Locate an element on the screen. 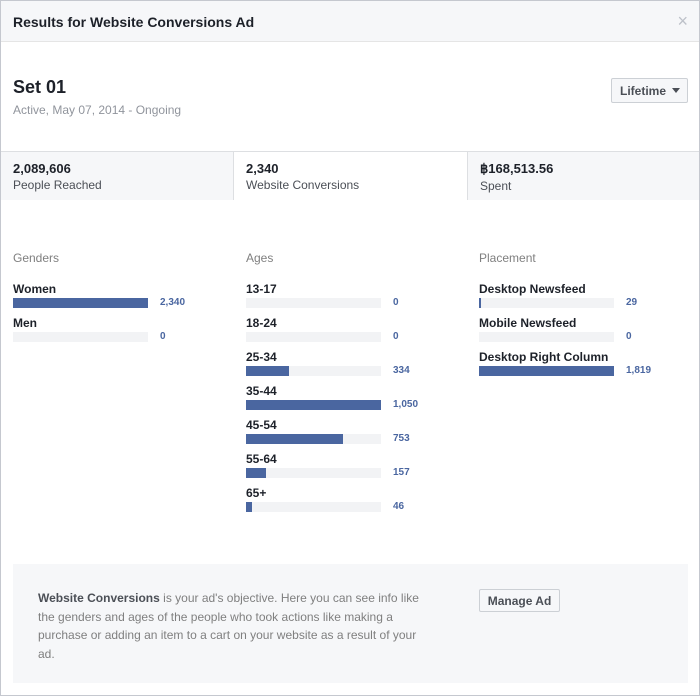 The height and width of the screenshot is (696, 700). stat-people-reached: 2,089,606 People Reached is located at coordinates (117, 176).